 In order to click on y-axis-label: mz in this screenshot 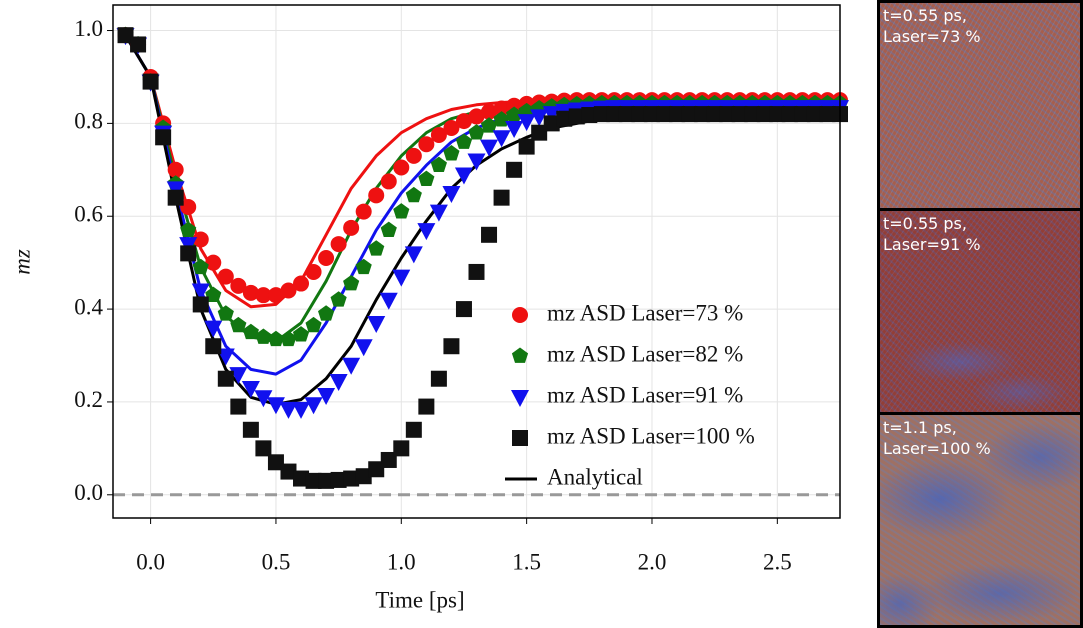, I will do `click(21, 262)`.